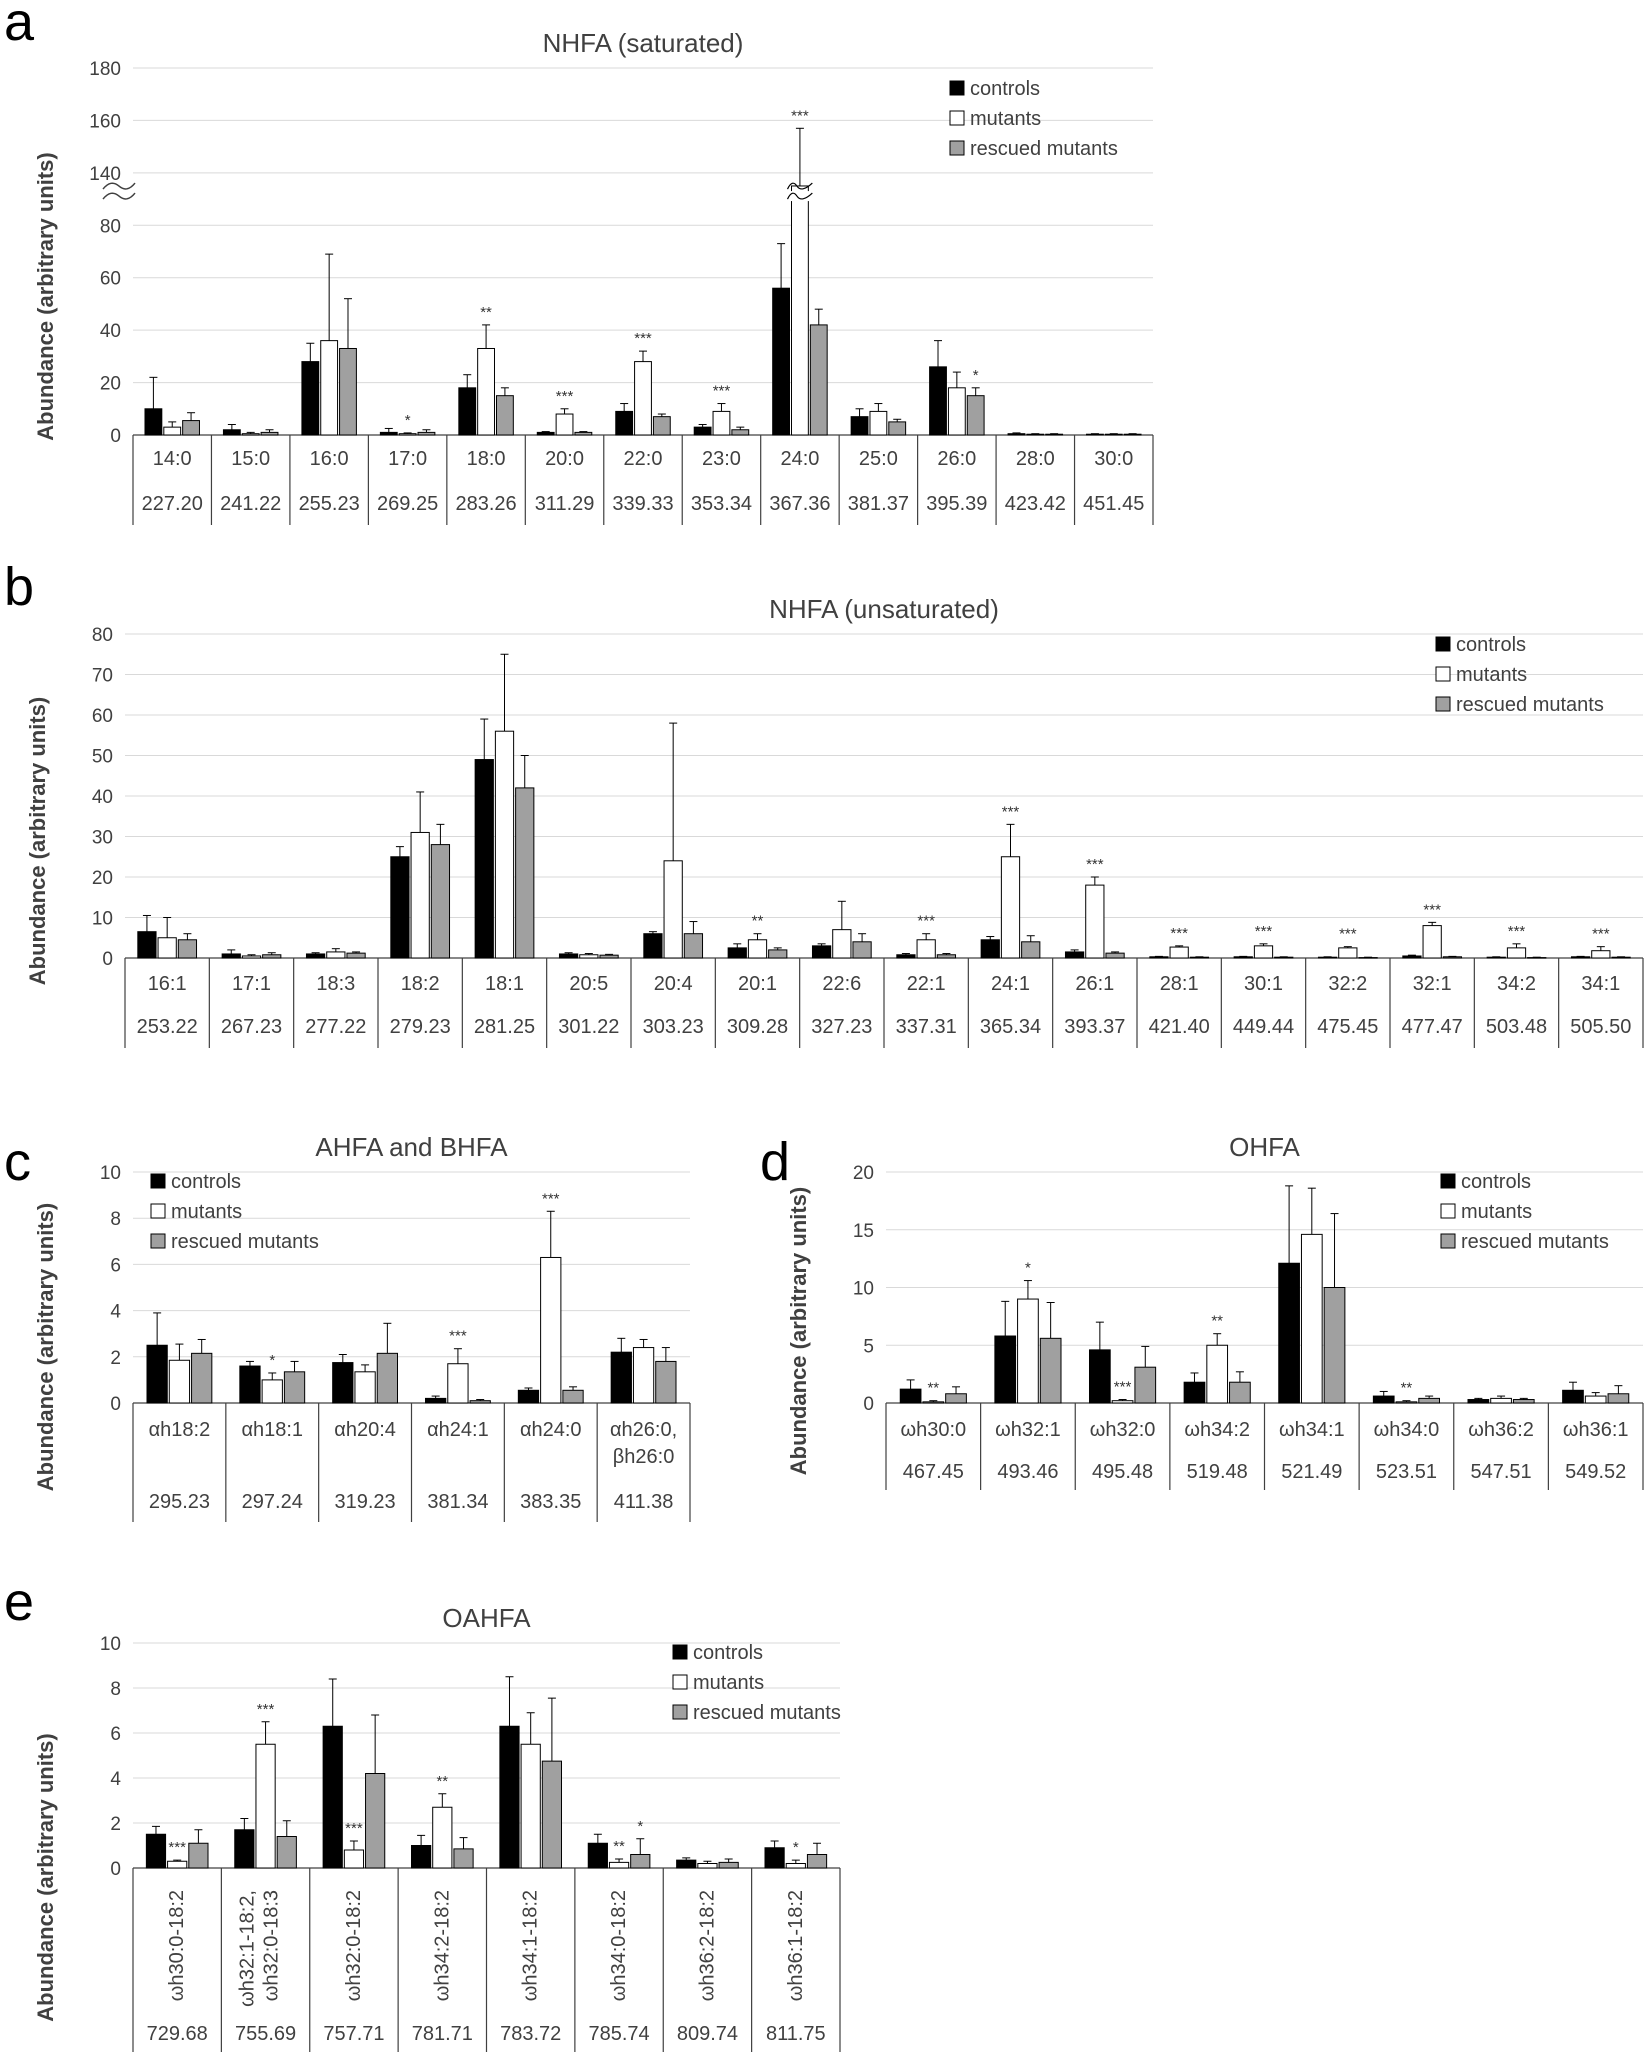 This screenshot has height=2052, width=1645. Describe the element at coordinates (251, 984) in the screenshot. I see `category-label-line: 17:1` at that location.